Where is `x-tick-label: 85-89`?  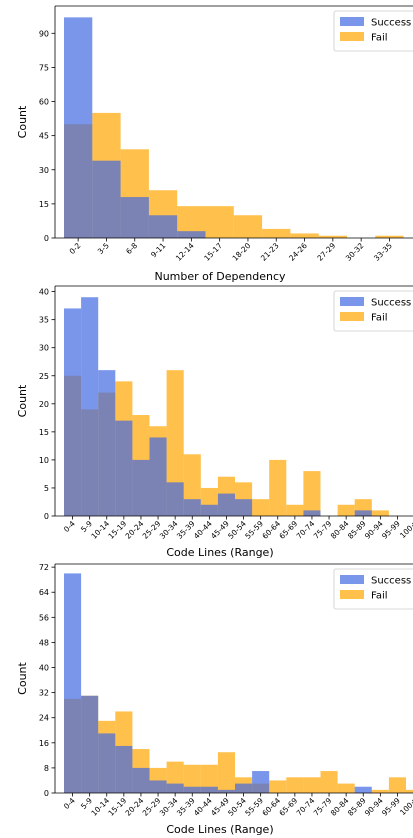 x-tick-label: 85-89 is located at coordinates (357, 530).